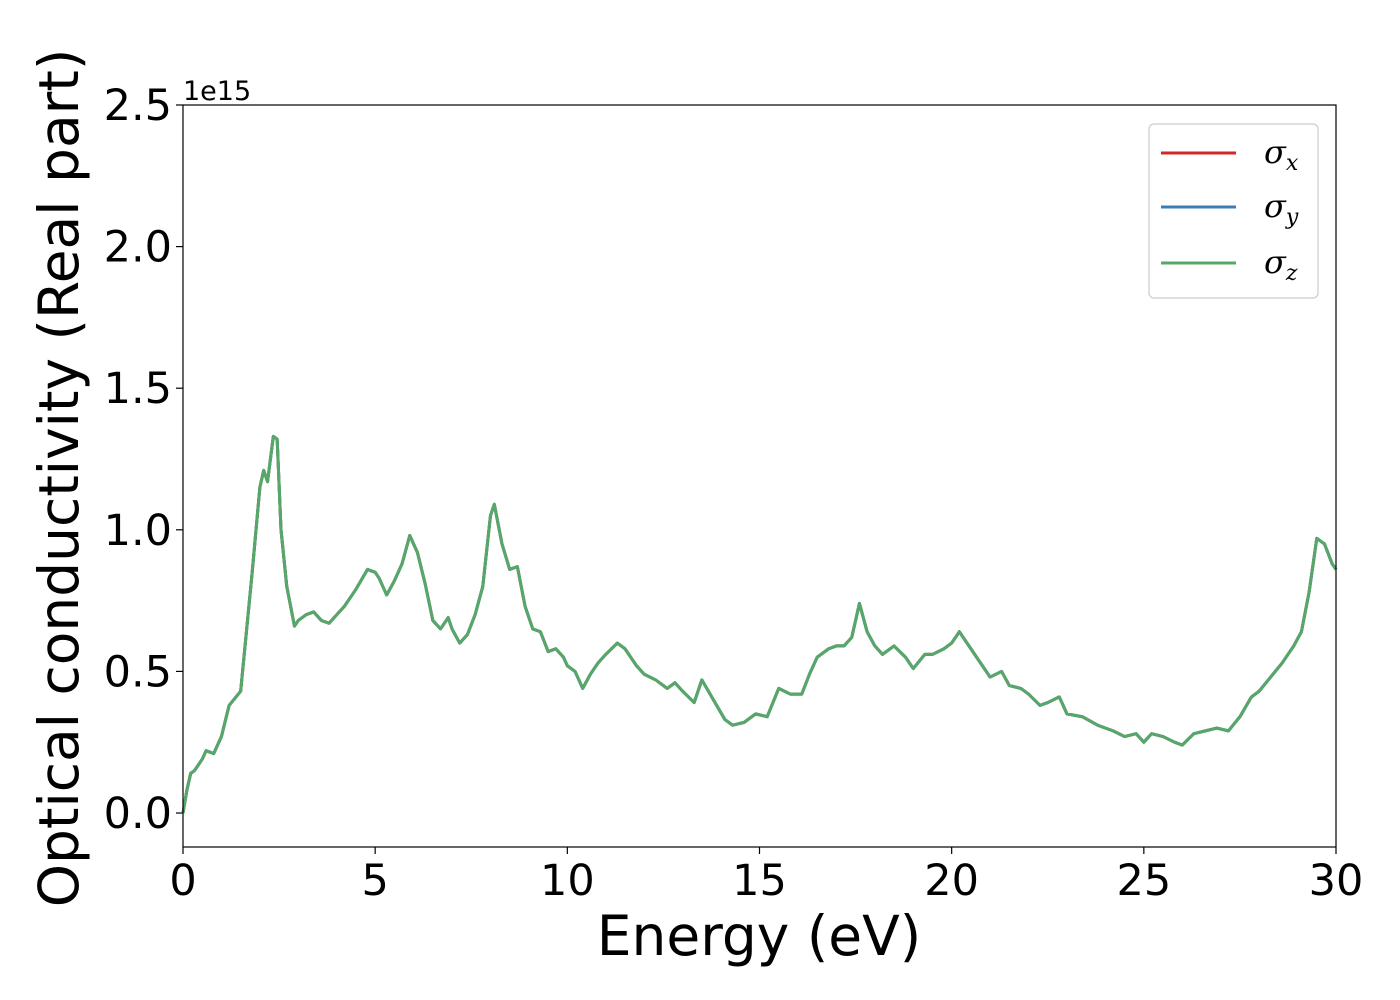 This screenshot has height=1000, width=1400. I want to click on x-tick-label: 10, so click(567, 881).